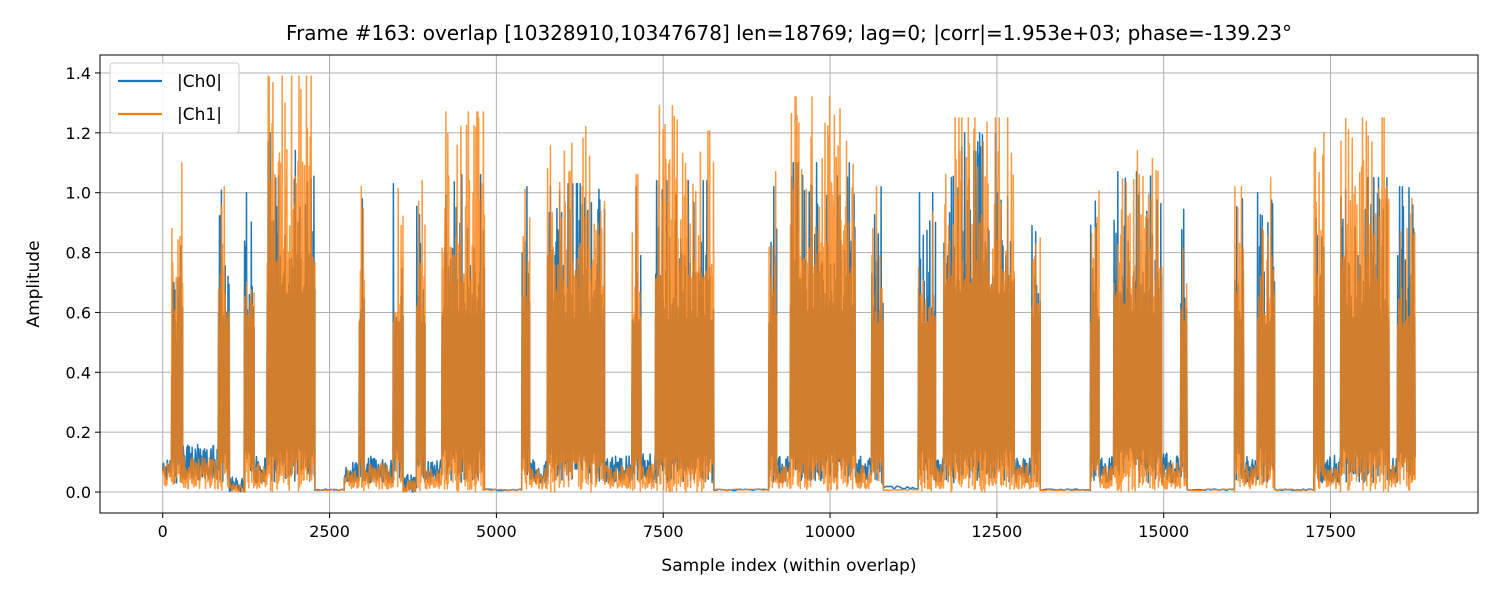  I want to click on x-tick-label: 17500, so click(1330, 531).